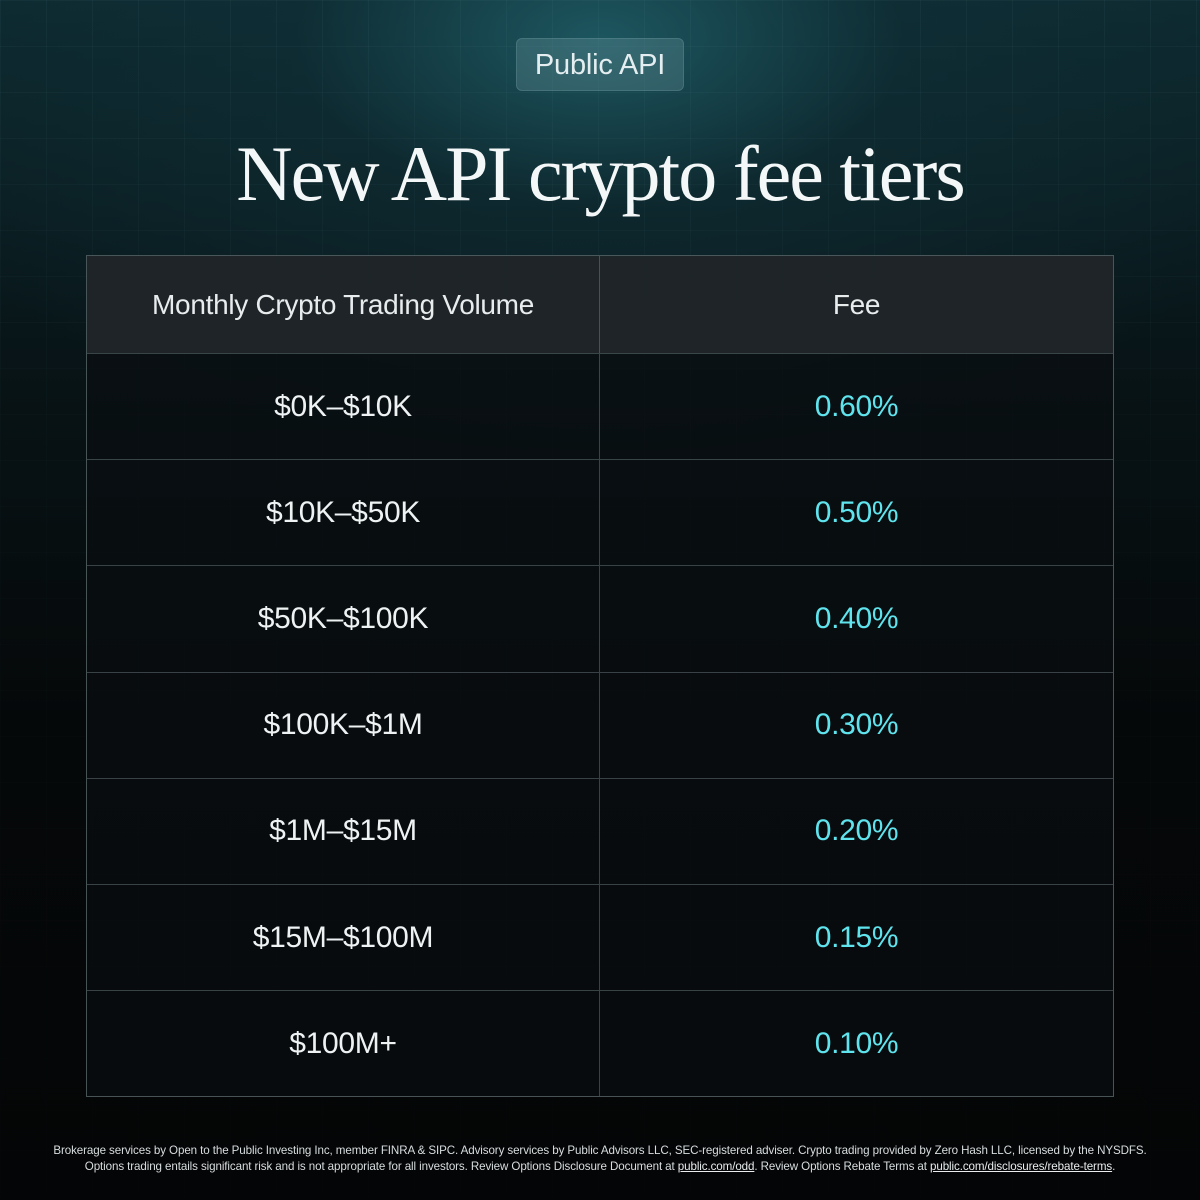 The image size is (1200, 1200). I want to click on volume-range-value: $10K–$50K, so click(343, 512).